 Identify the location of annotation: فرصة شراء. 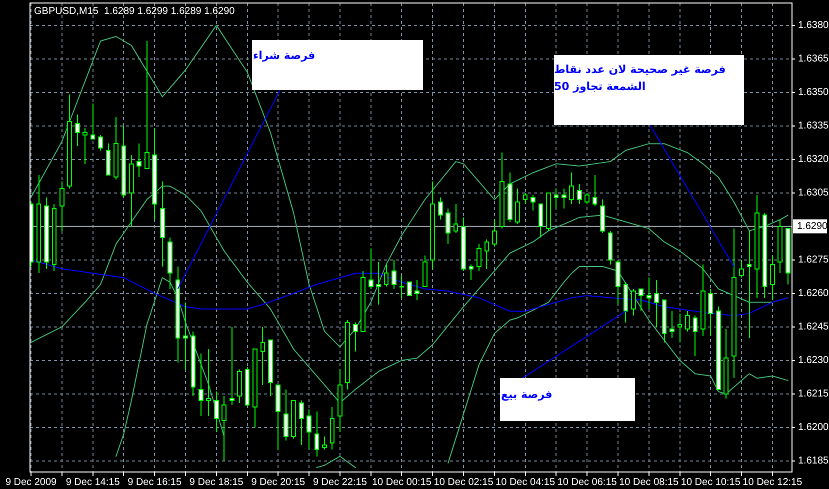
(284, 55).